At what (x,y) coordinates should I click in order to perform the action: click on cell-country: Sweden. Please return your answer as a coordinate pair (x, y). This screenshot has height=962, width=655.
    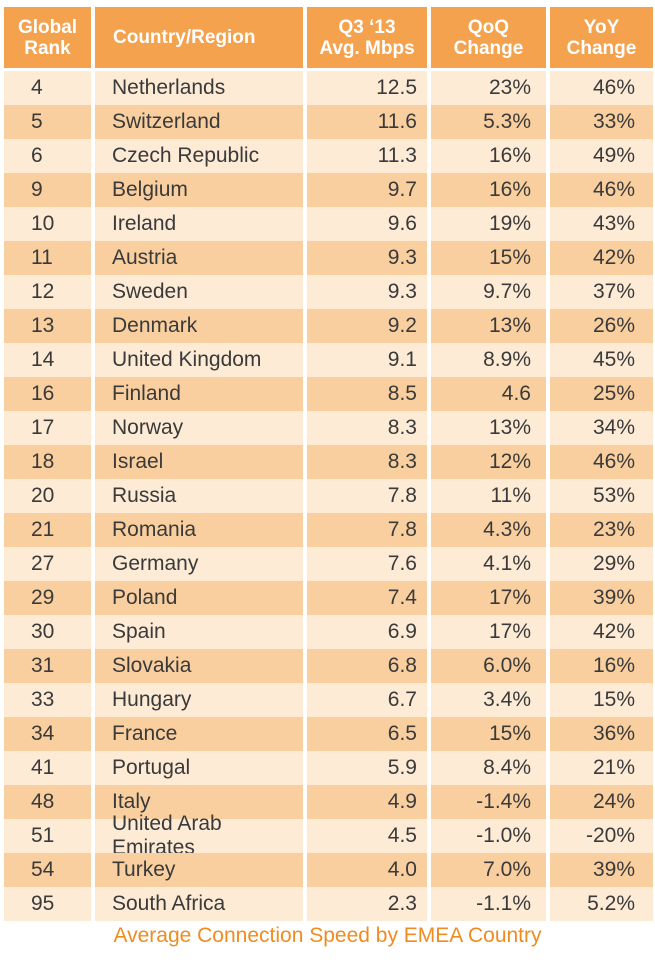
    Looking at the image, I should click on (199, 292).